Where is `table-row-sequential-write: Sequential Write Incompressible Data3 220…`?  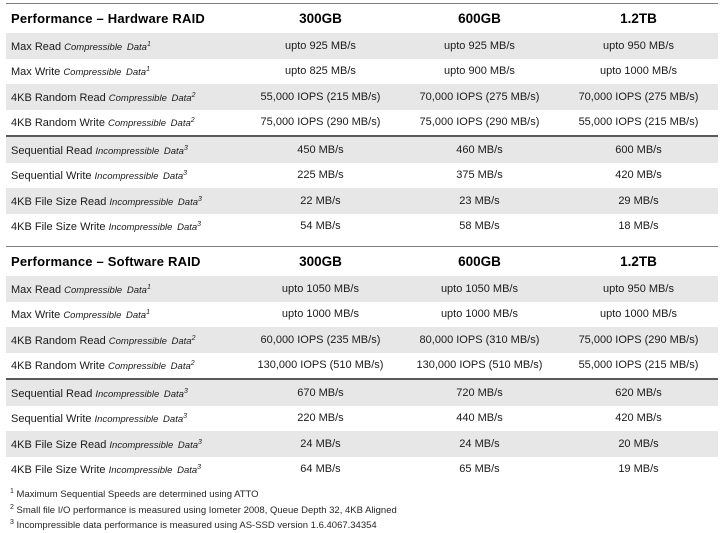 table-row-sequential-write: Sequential Write Incompressible Data3 220… is located at coordinates (362, 419).